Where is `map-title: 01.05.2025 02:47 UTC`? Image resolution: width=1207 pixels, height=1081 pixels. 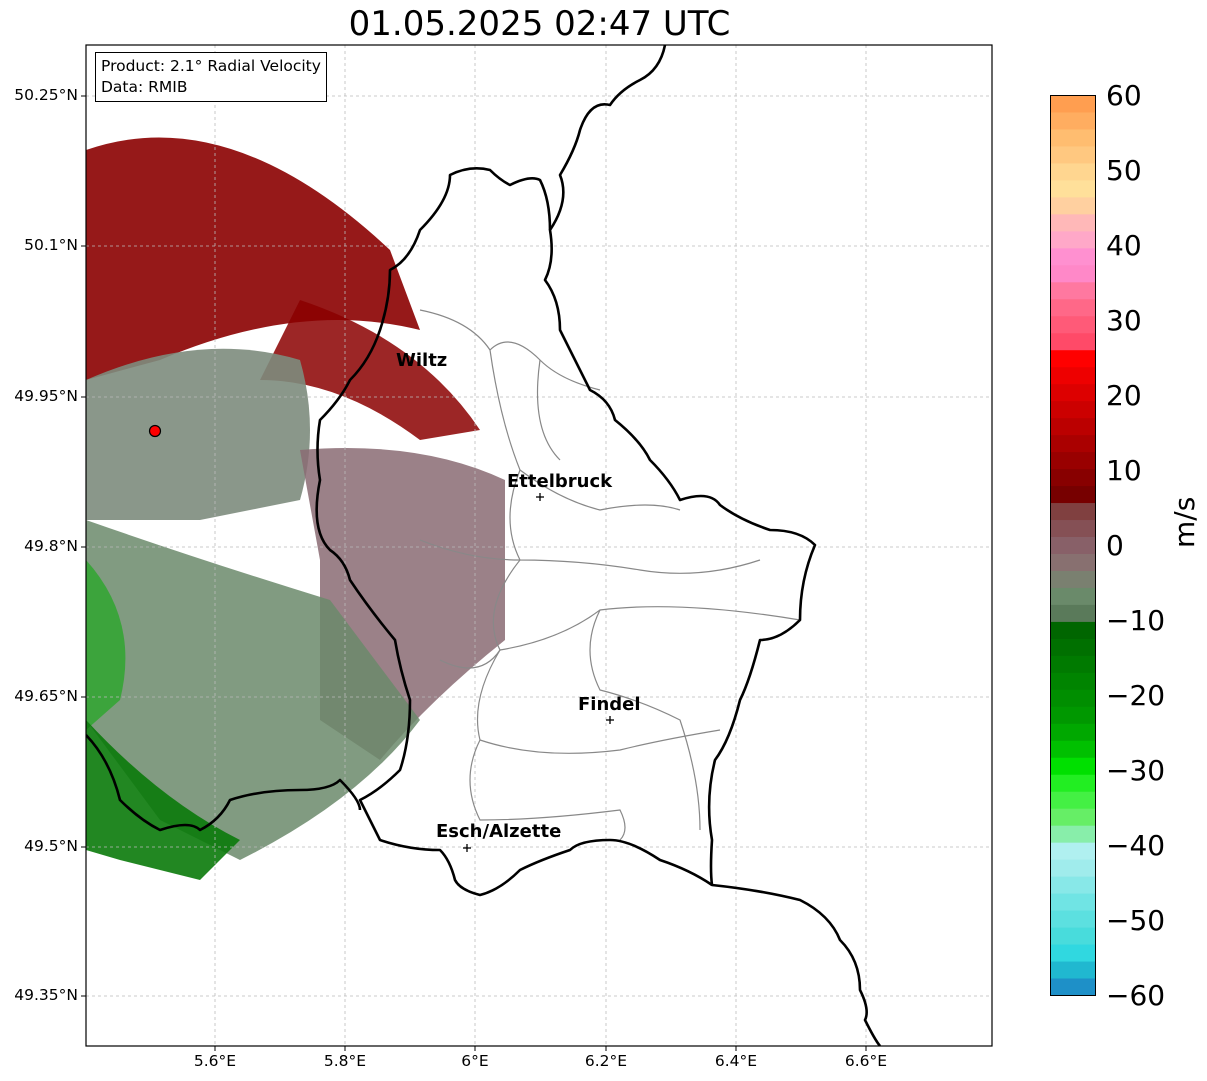
map-title: 01.05.2025 02:47 UTC is located at coordinates (539, 24).